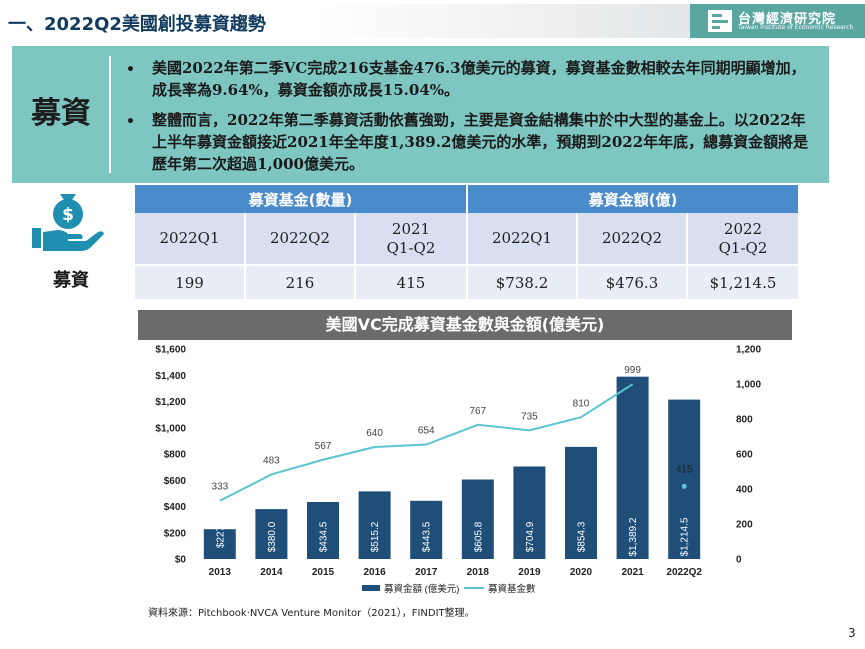 The width and height of the screenshot is (865, 649). What do you see at coordinates (175, 533) in the screenshot?
I see `y-left-tick-label: $200` at bounding box center [175, 533].